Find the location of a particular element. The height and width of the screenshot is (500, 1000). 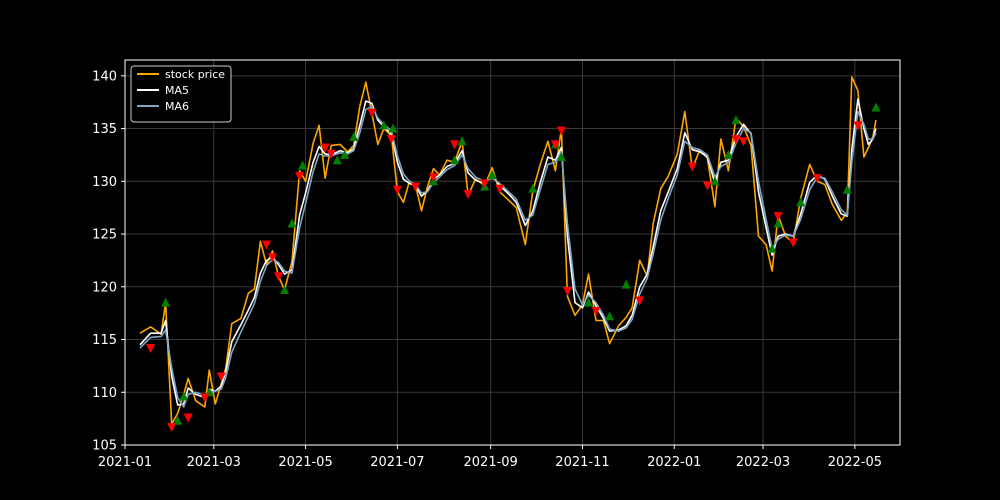

x-tick-label: 2021-05 is located at coordinates (305, 462).